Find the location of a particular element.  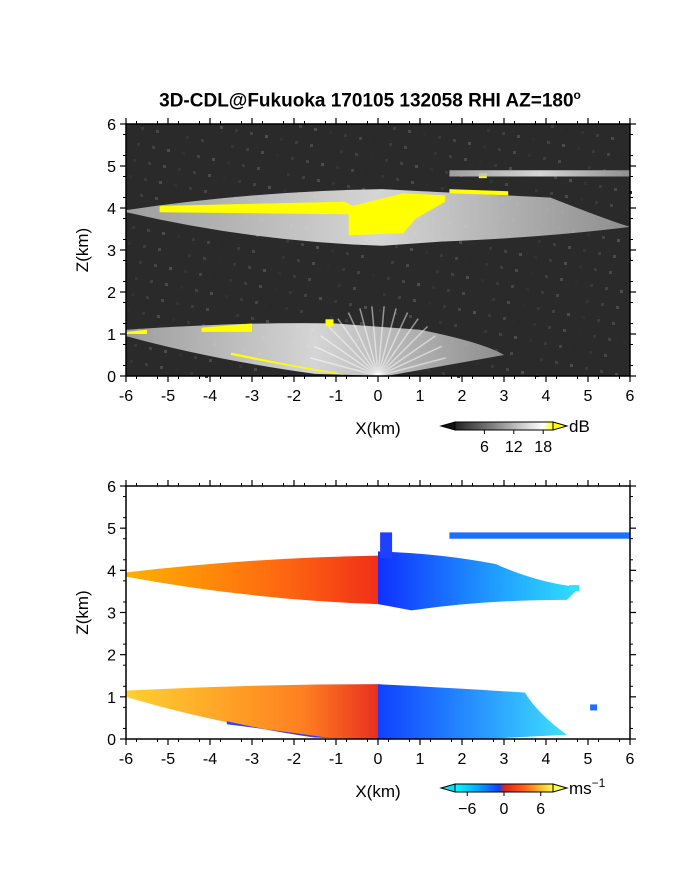

y-tick-label: 1 is located at coordinates (111, 335).